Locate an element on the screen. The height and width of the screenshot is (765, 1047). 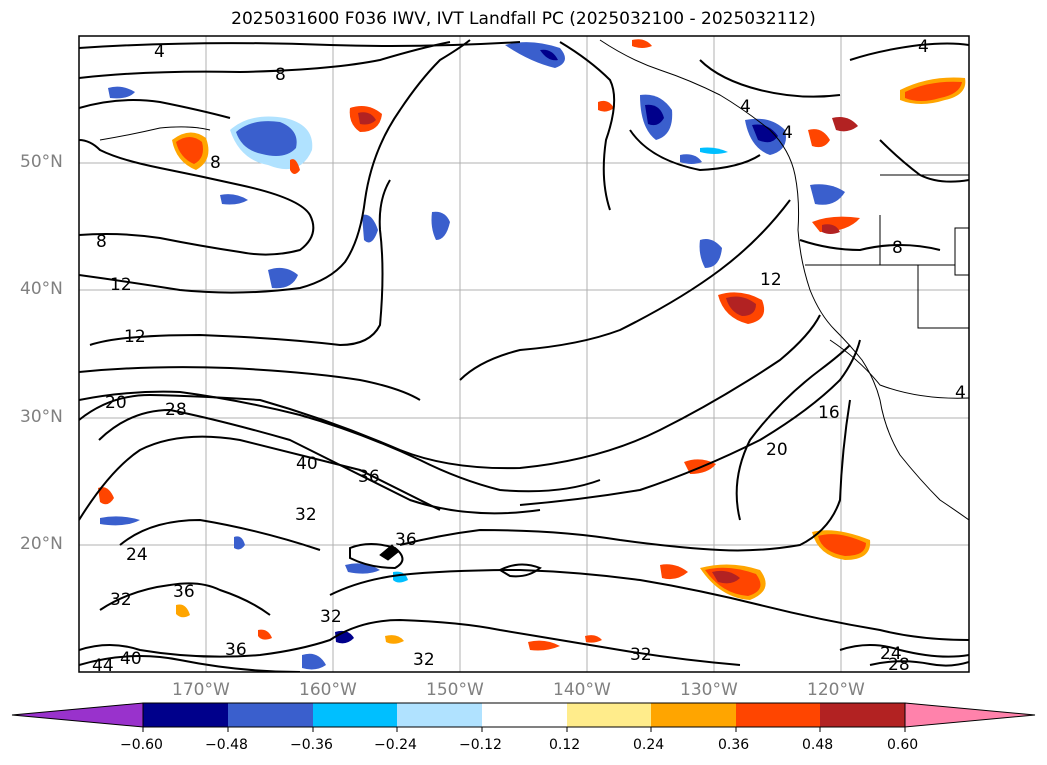
lon-label-140w: 140°W is located at coordinates (582, 690).